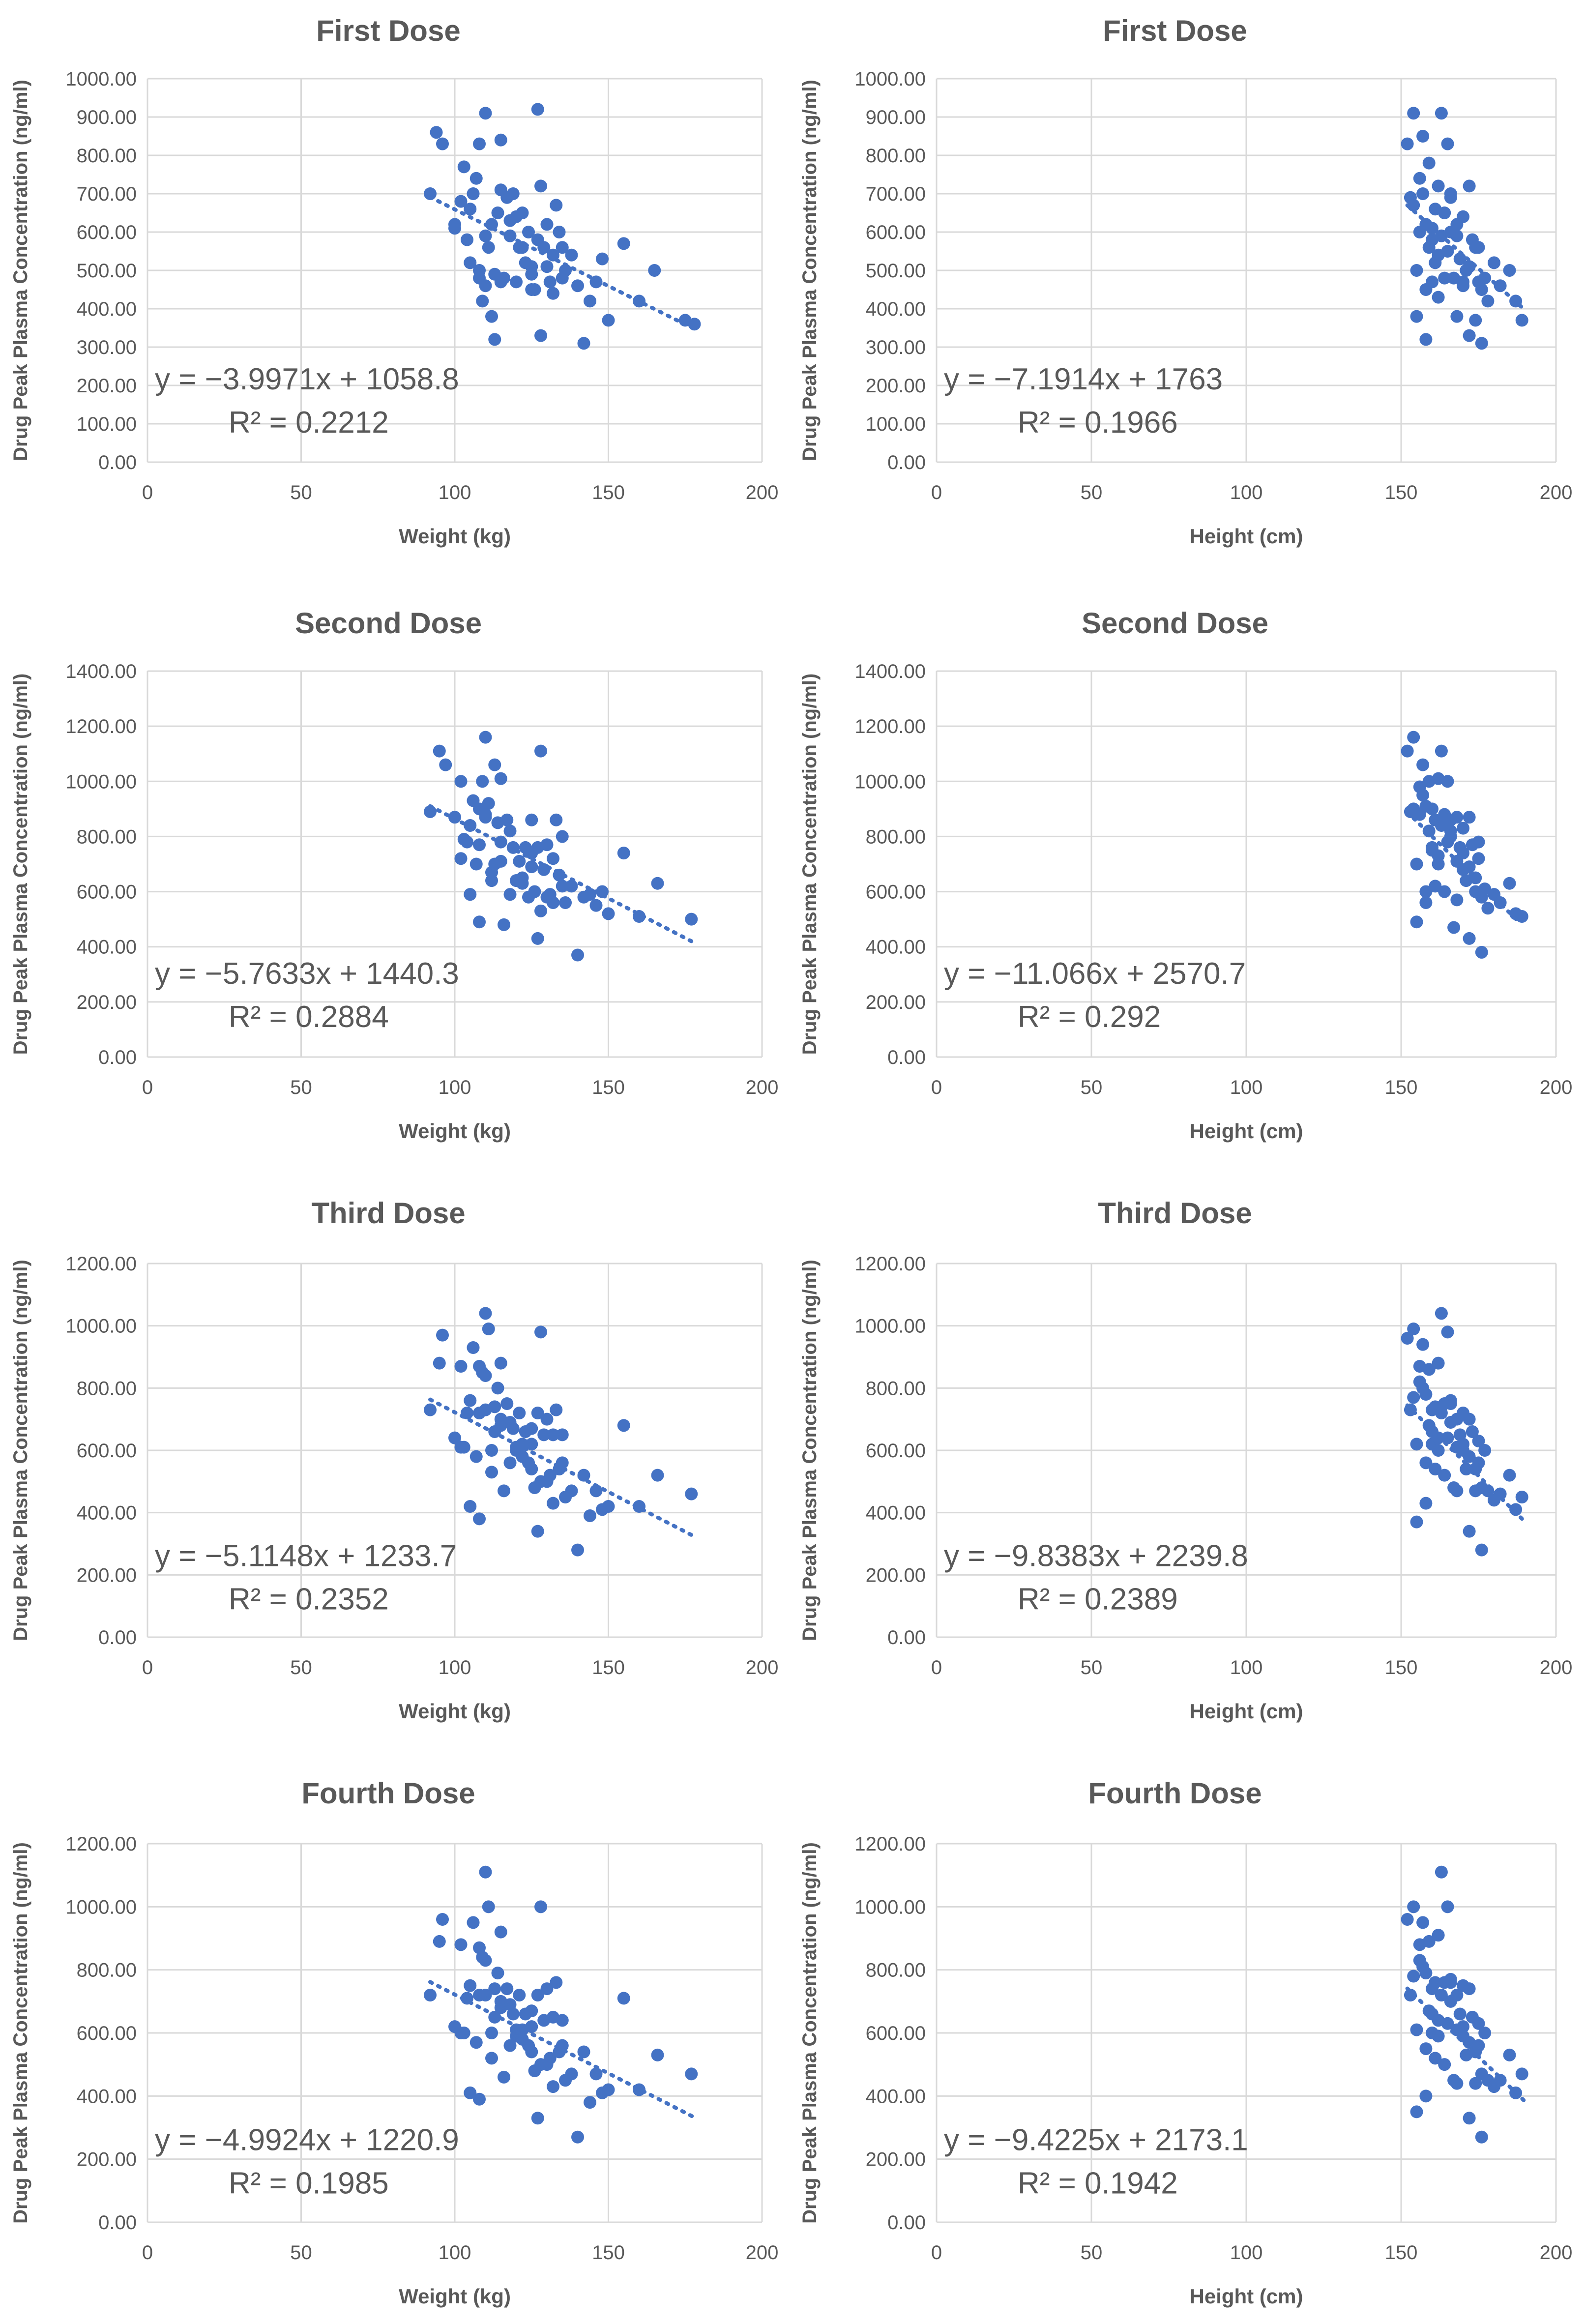 Image resolution: width=1585 pixels, height=2324 pixels. What do you see at coordinates (455, 536) in the screenshot?
I see `x-axis-label: Weight (kg)` at bounding box center [455, 536].